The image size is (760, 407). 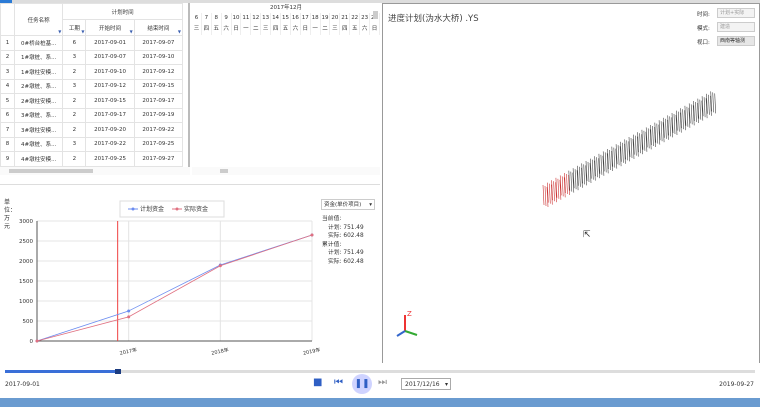 I want to click on y-tick-label: 1000, so click(x=26, y=302).